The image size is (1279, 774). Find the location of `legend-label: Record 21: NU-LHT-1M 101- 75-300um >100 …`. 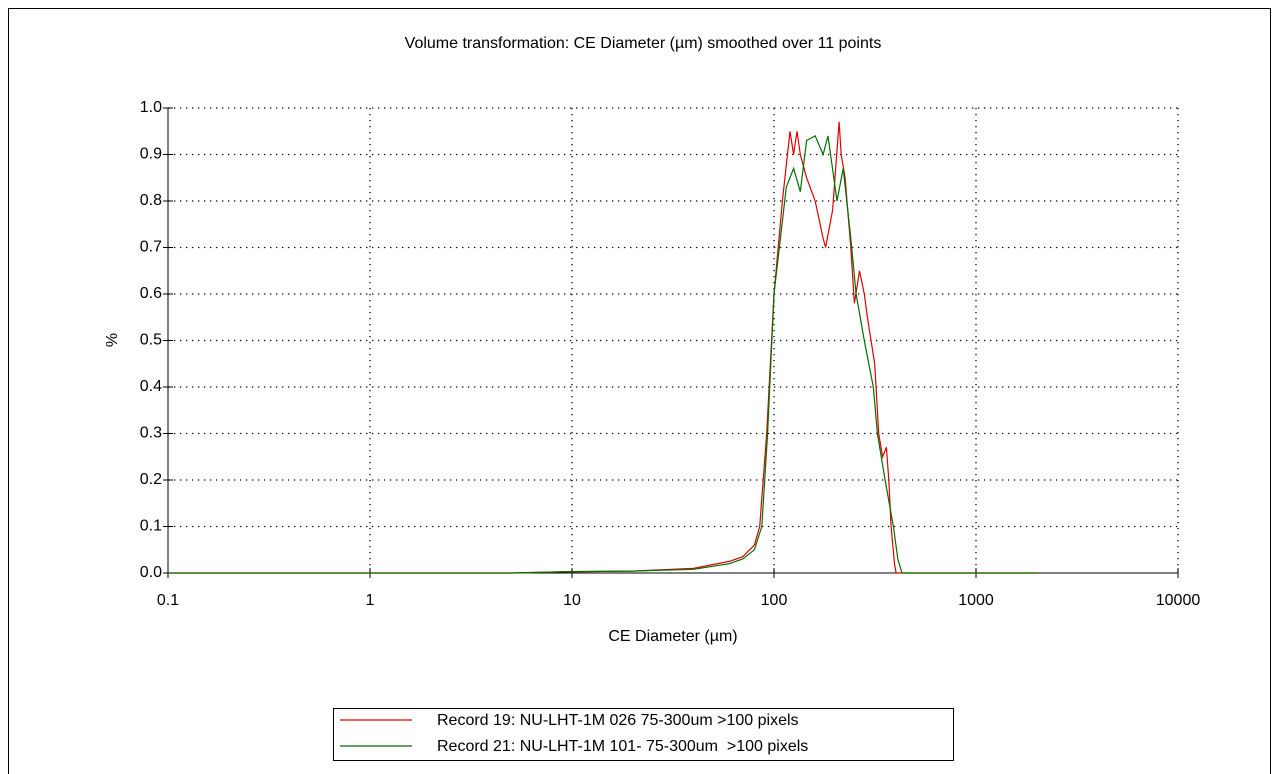

legend-label: Record 21: NU-LHT-1M 101- 75-300um >100 … is located at coordinates (622, 746).